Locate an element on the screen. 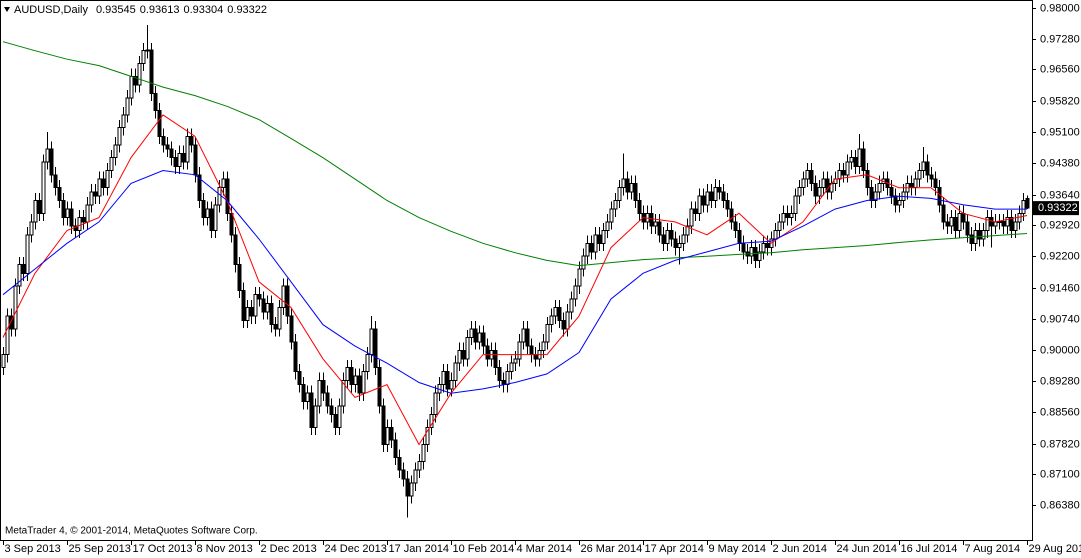 Image resolution: width=1081 pixels, height=558 pixels. y-tick-label: 0.91460 is located at coordinates (1060, 288).